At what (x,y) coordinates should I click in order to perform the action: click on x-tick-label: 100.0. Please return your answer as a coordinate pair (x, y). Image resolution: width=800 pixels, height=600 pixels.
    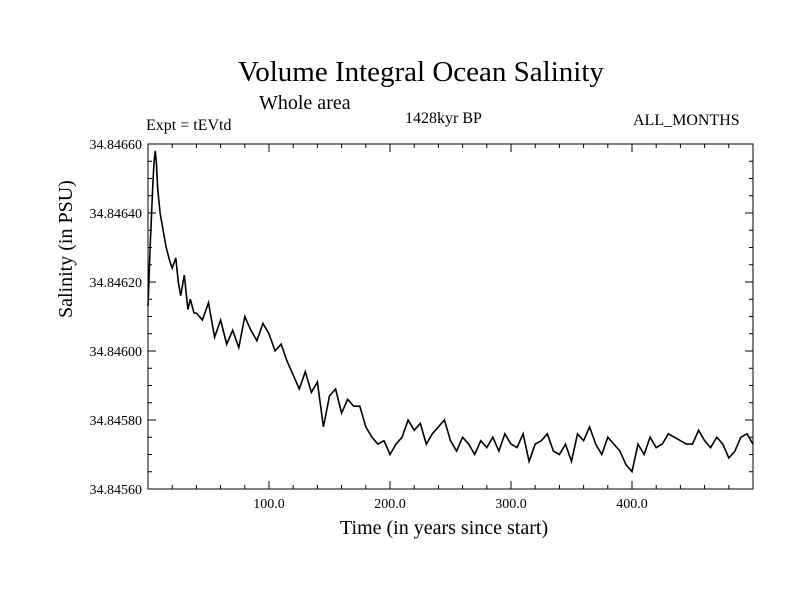
    Looking at the image, I should click on (269, 504).